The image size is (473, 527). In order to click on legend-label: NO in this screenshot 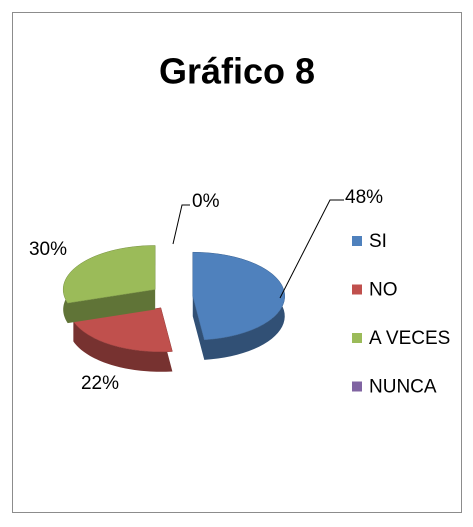, I will do `click(383, 290)`.